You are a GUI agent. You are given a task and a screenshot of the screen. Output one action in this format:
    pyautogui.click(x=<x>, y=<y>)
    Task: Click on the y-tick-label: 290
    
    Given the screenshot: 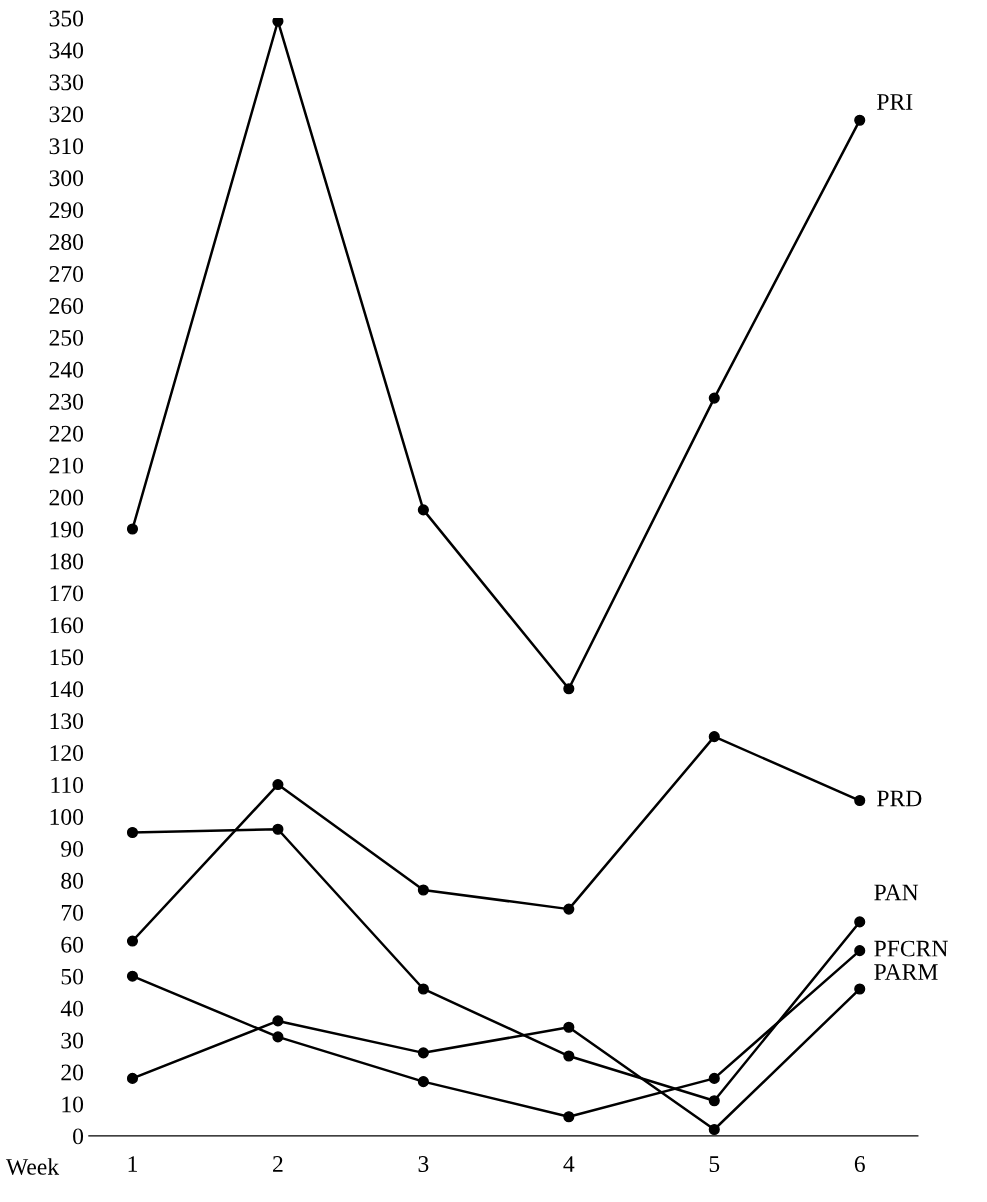 What is the action you would take?
    pyautogui.click(x=66, y=210)
    